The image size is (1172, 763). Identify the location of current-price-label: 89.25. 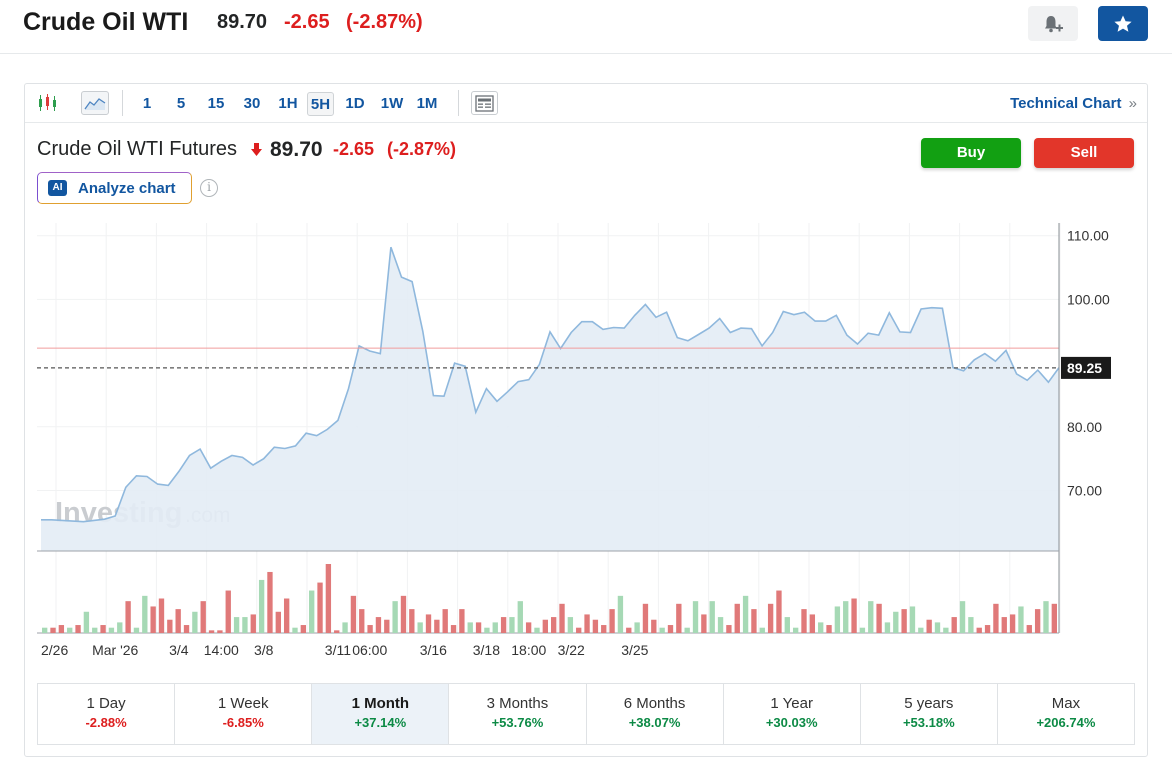
(1084, 368).